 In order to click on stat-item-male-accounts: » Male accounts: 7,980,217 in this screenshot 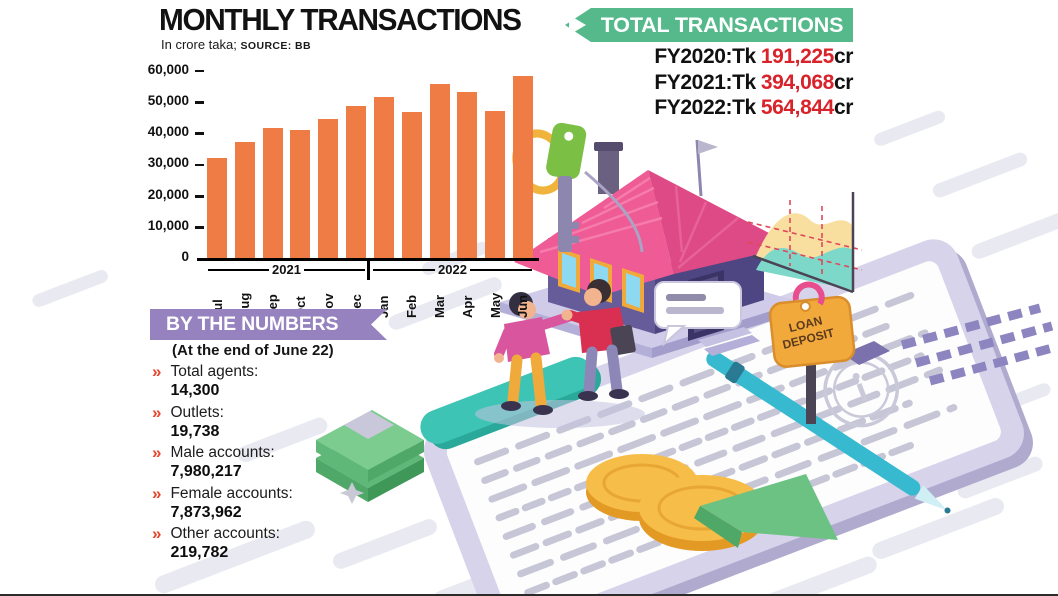, I will do `click(213, 461)`.